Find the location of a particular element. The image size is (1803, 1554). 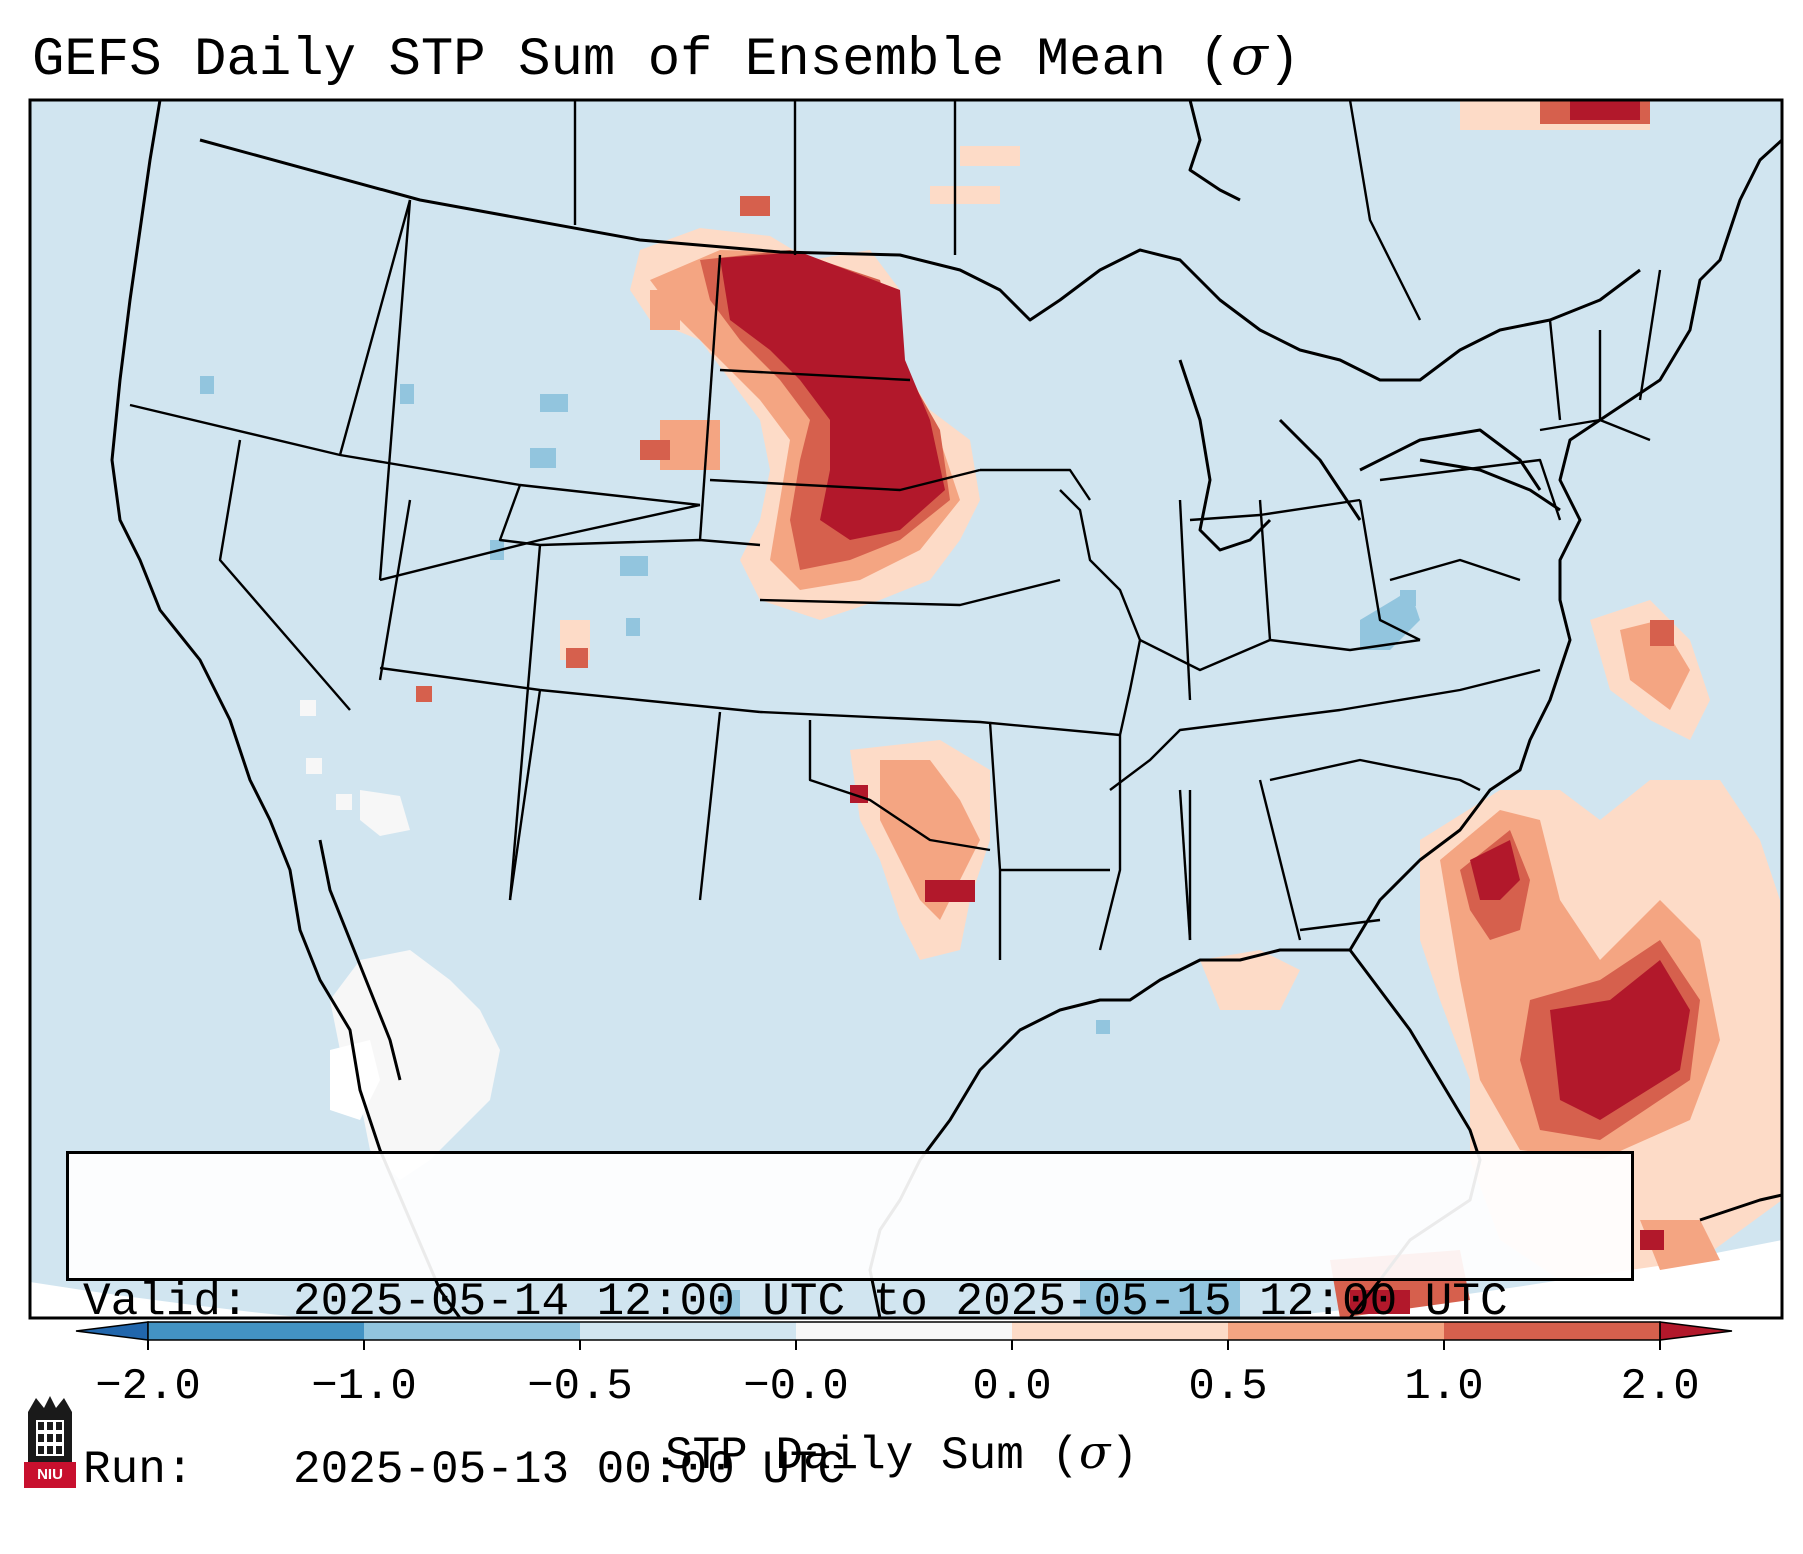

colorbar-tick-label: 2.0 is located at coordinates (1660, 1387).